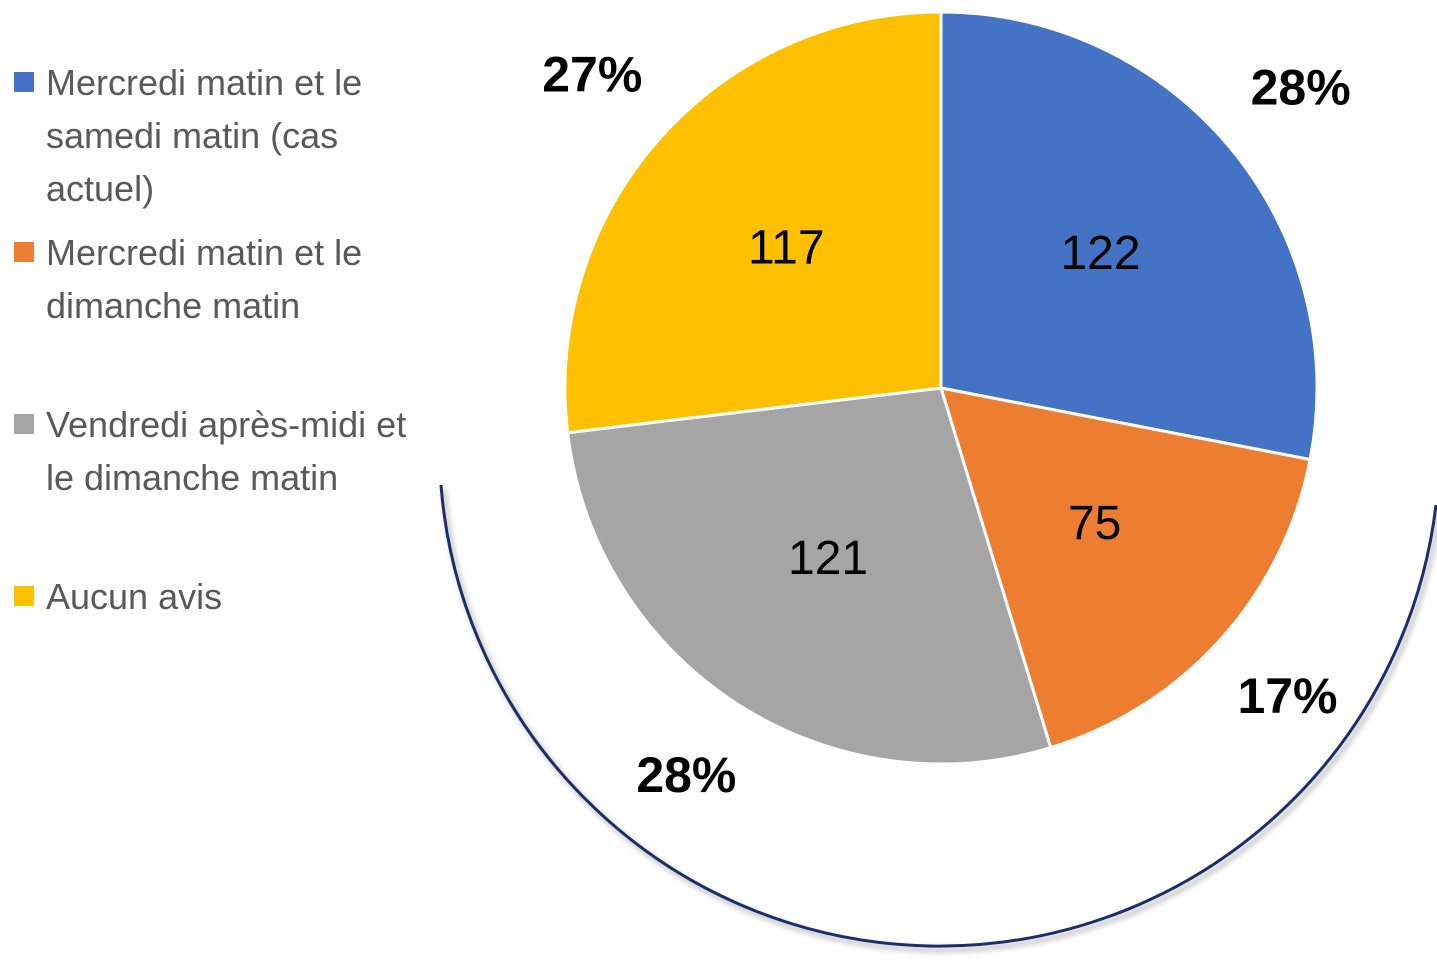 The image size is (1437, 965). What do you see at coordinates (226, 451) in the screenshot?
I see `legend-label: Vendredi après-midi et le dimanche matin` at bounding box center [226, 451].